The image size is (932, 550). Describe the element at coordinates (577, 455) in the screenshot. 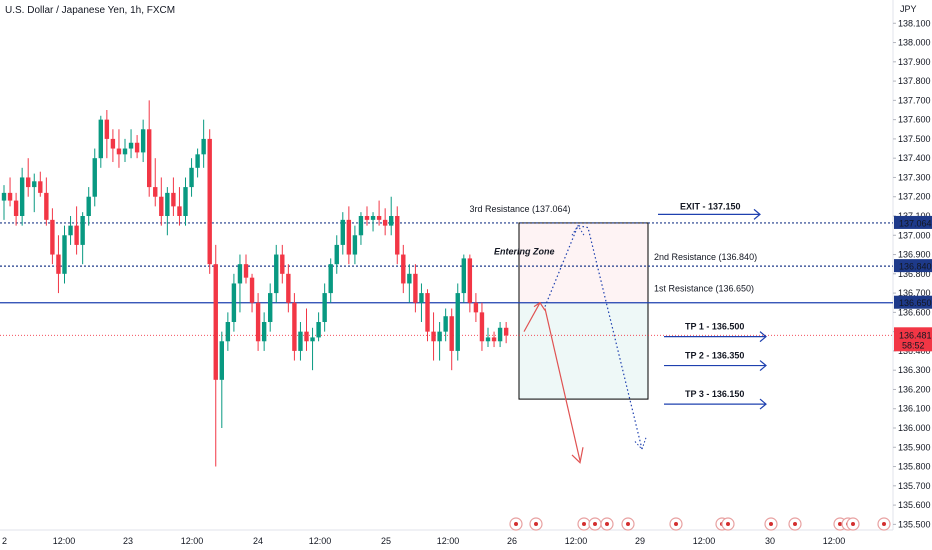

I see `down-path-arrow-head` at that location.